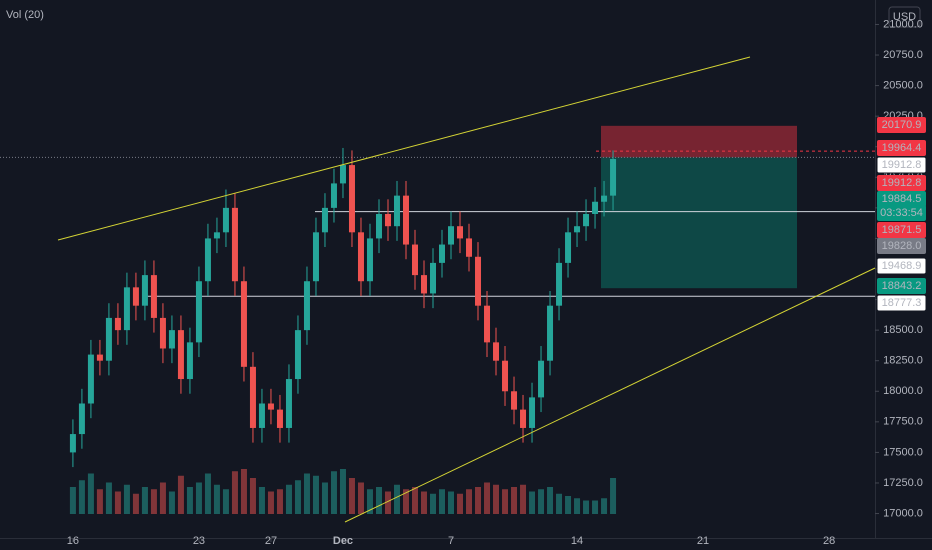 This screenshot has height=550, width=932. I want to click on price-label: 19468.9, so click(902, 266).